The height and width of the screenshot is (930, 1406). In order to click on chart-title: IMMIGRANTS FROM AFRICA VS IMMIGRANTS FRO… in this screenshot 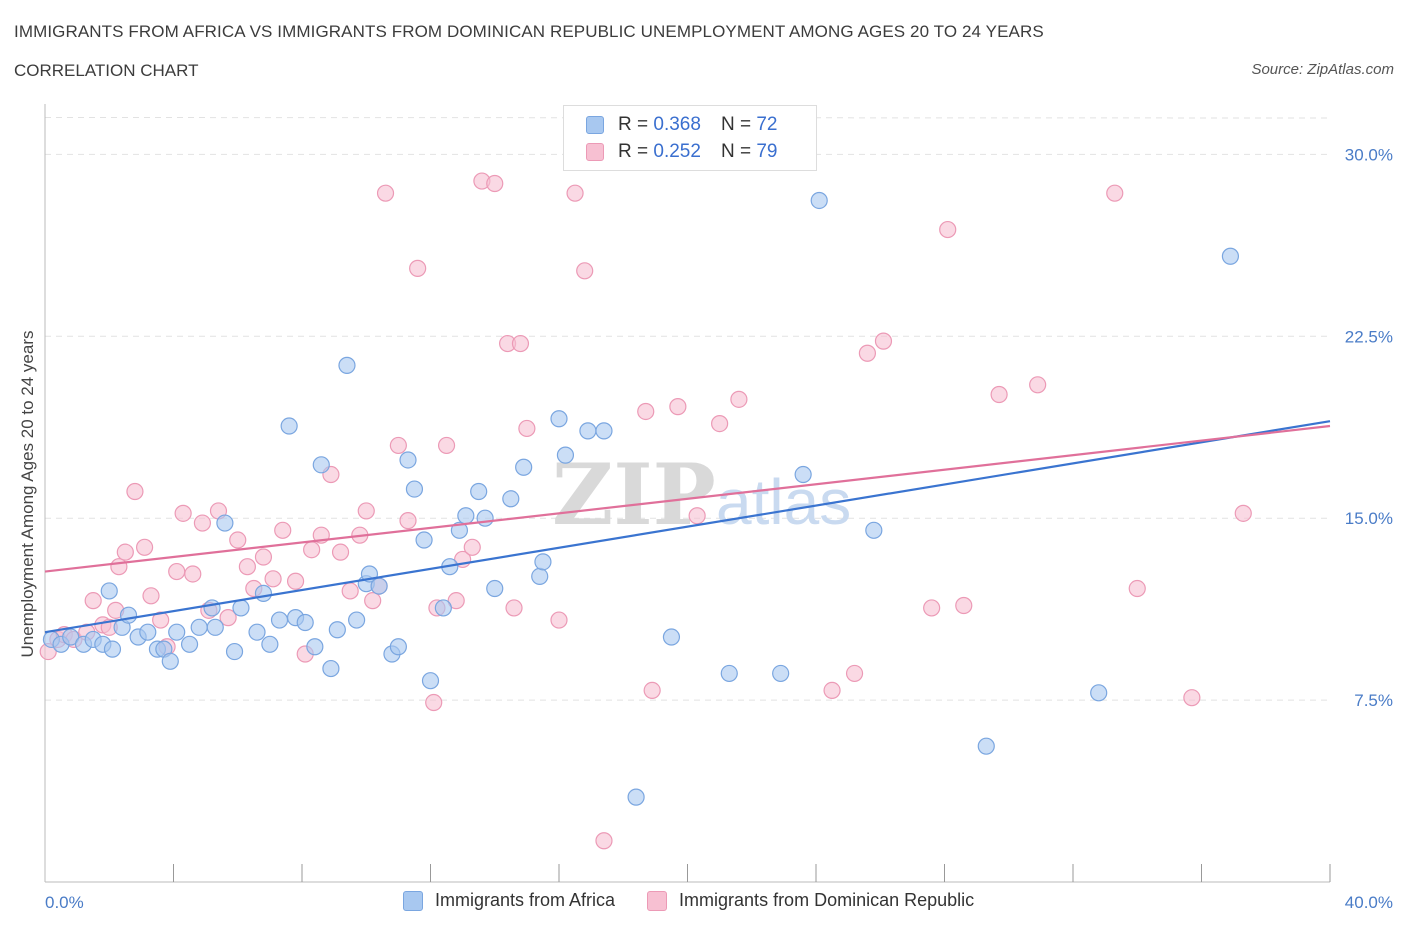, I will do `click(529, 31)`.